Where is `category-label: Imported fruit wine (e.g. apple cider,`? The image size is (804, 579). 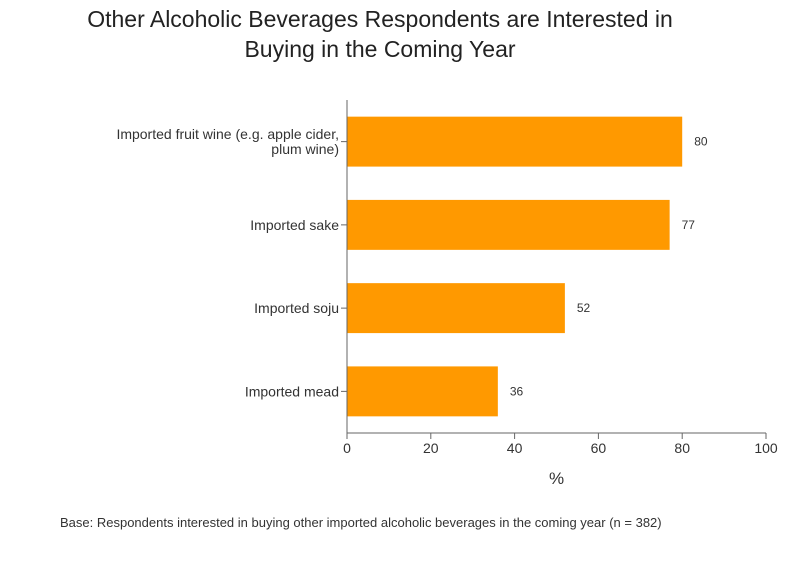 category-label: Imported fruit wine (e.g. apple cider, is located at coordinates (227, 134).